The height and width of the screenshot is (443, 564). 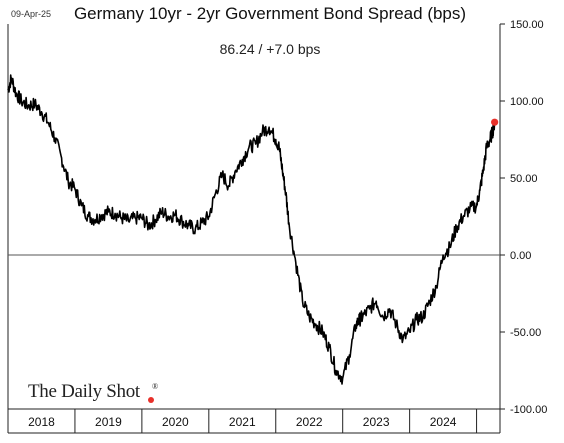 I want to click on y-tick-label: 100.00, so click(x=527, y=102).